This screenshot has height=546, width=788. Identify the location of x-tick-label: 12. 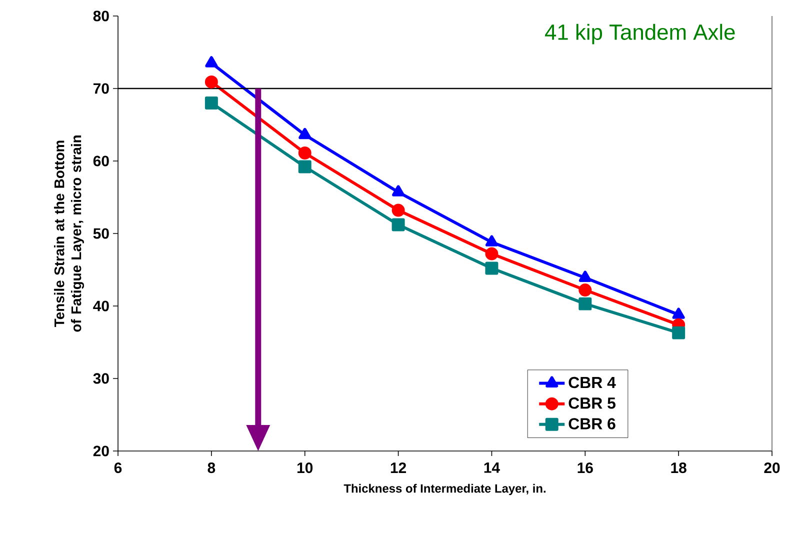
(398, 467).